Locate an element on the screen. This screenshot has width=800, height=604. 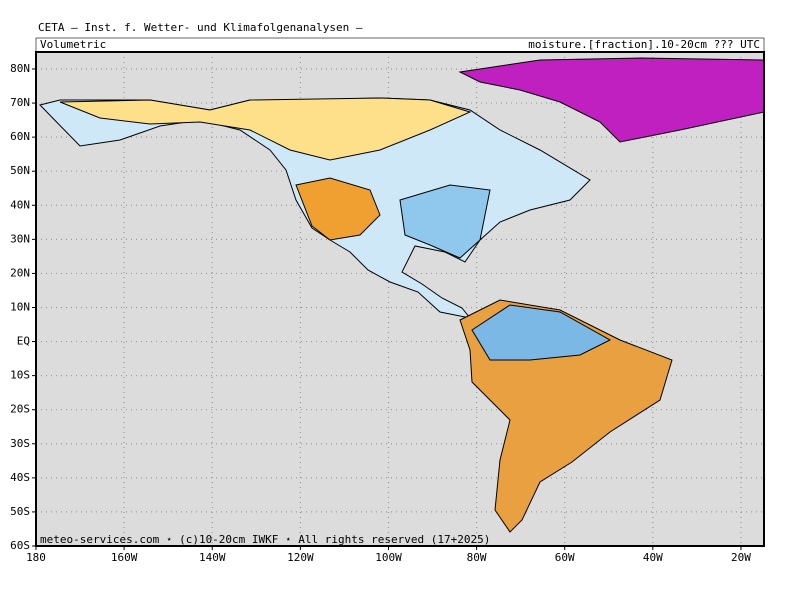
lat-label: 60S is located at coordinates (20, 545).